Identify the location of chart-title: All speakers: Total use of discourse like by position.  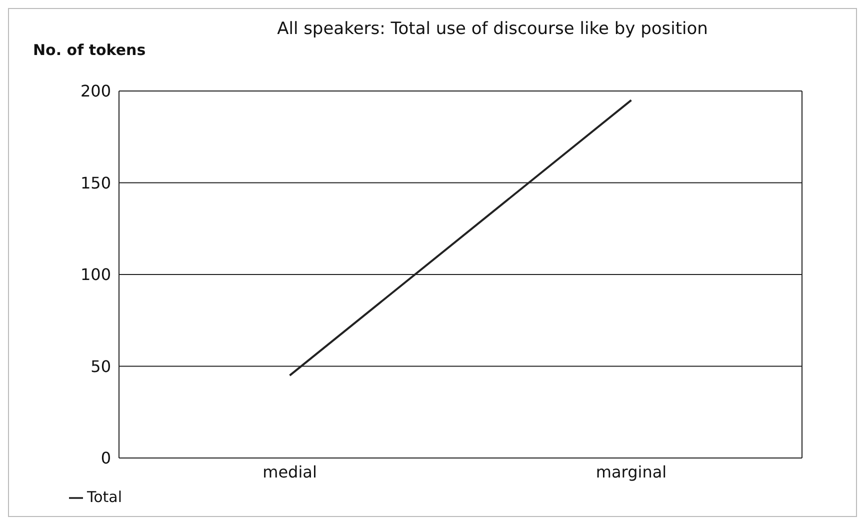
(492, 29).